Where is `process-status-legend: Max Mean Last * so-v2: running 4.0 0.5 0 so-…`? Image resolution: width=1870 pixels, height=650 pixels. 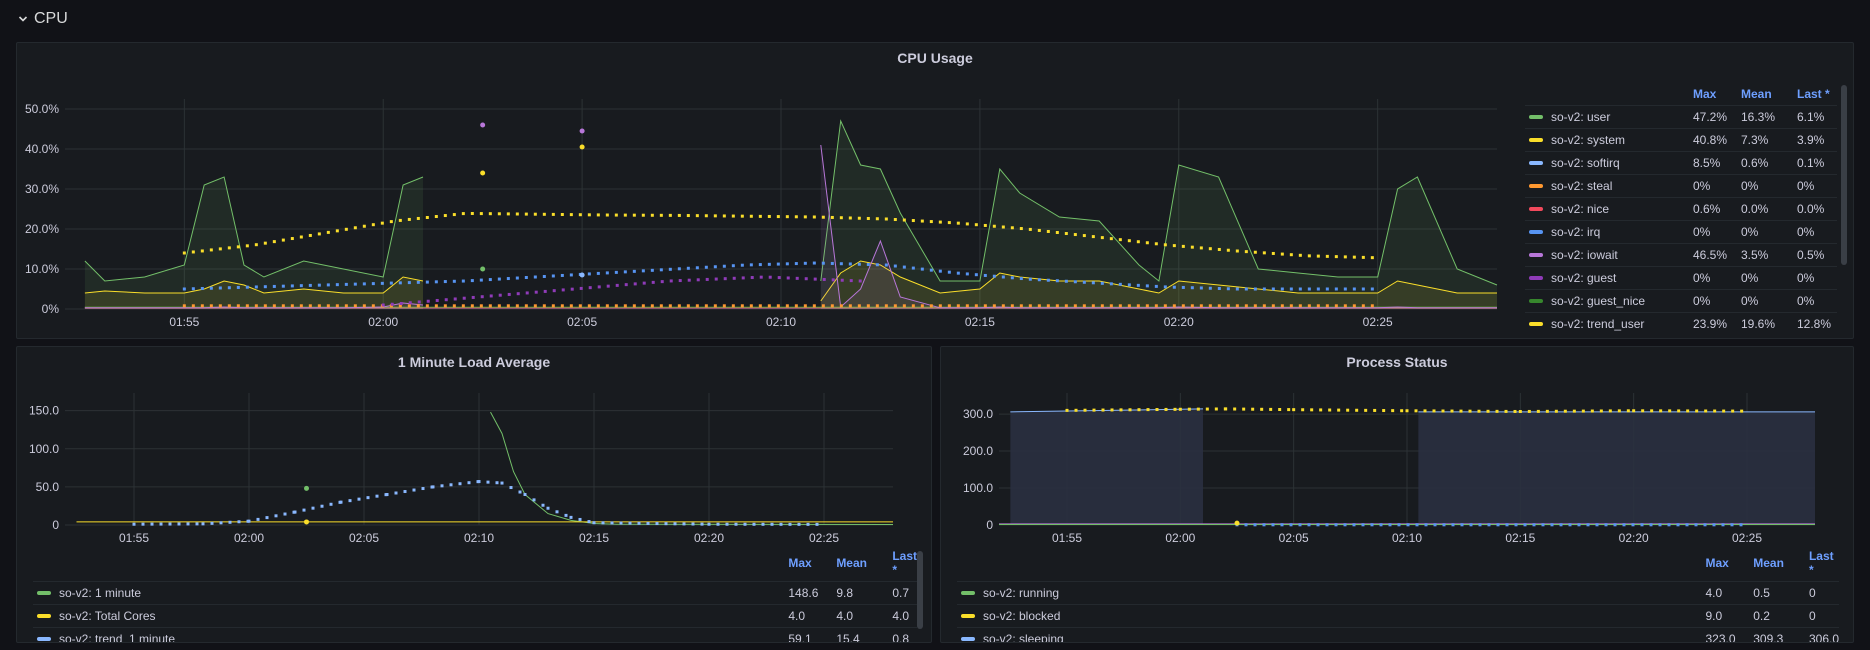 process-status-legend: Max Mean Last * so-v2: running 4.0 0.5 0 so-… is located at coordinates (1398, 596).